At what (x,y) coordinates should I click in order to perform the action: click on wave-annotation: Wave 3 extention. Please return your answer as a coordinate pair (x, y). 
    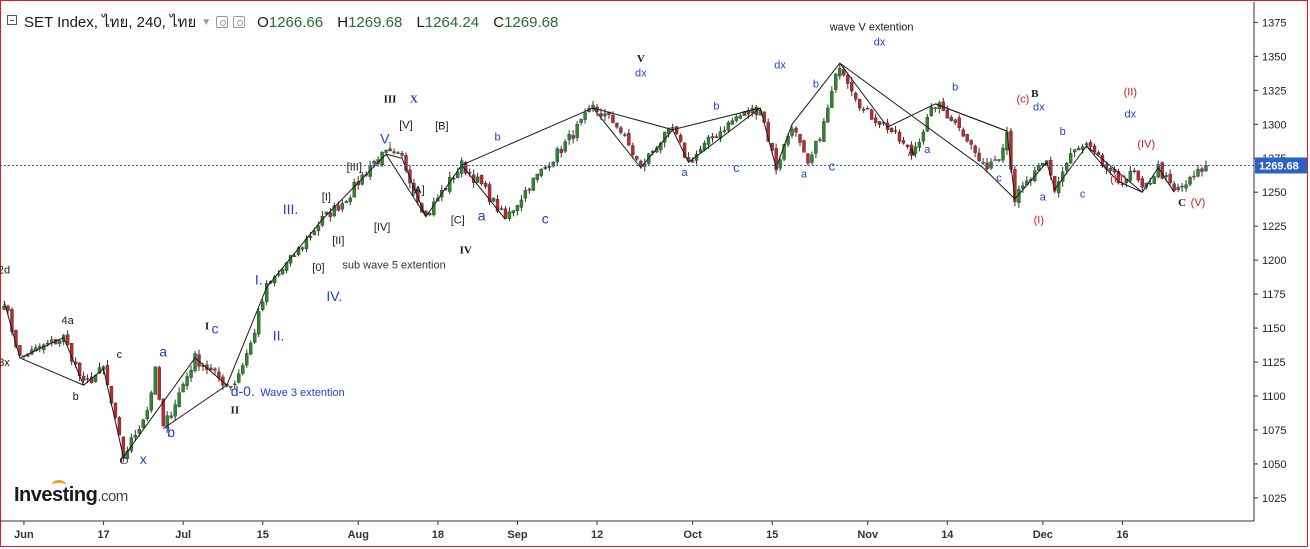
    Looking at the image, I should click on (302, 393).